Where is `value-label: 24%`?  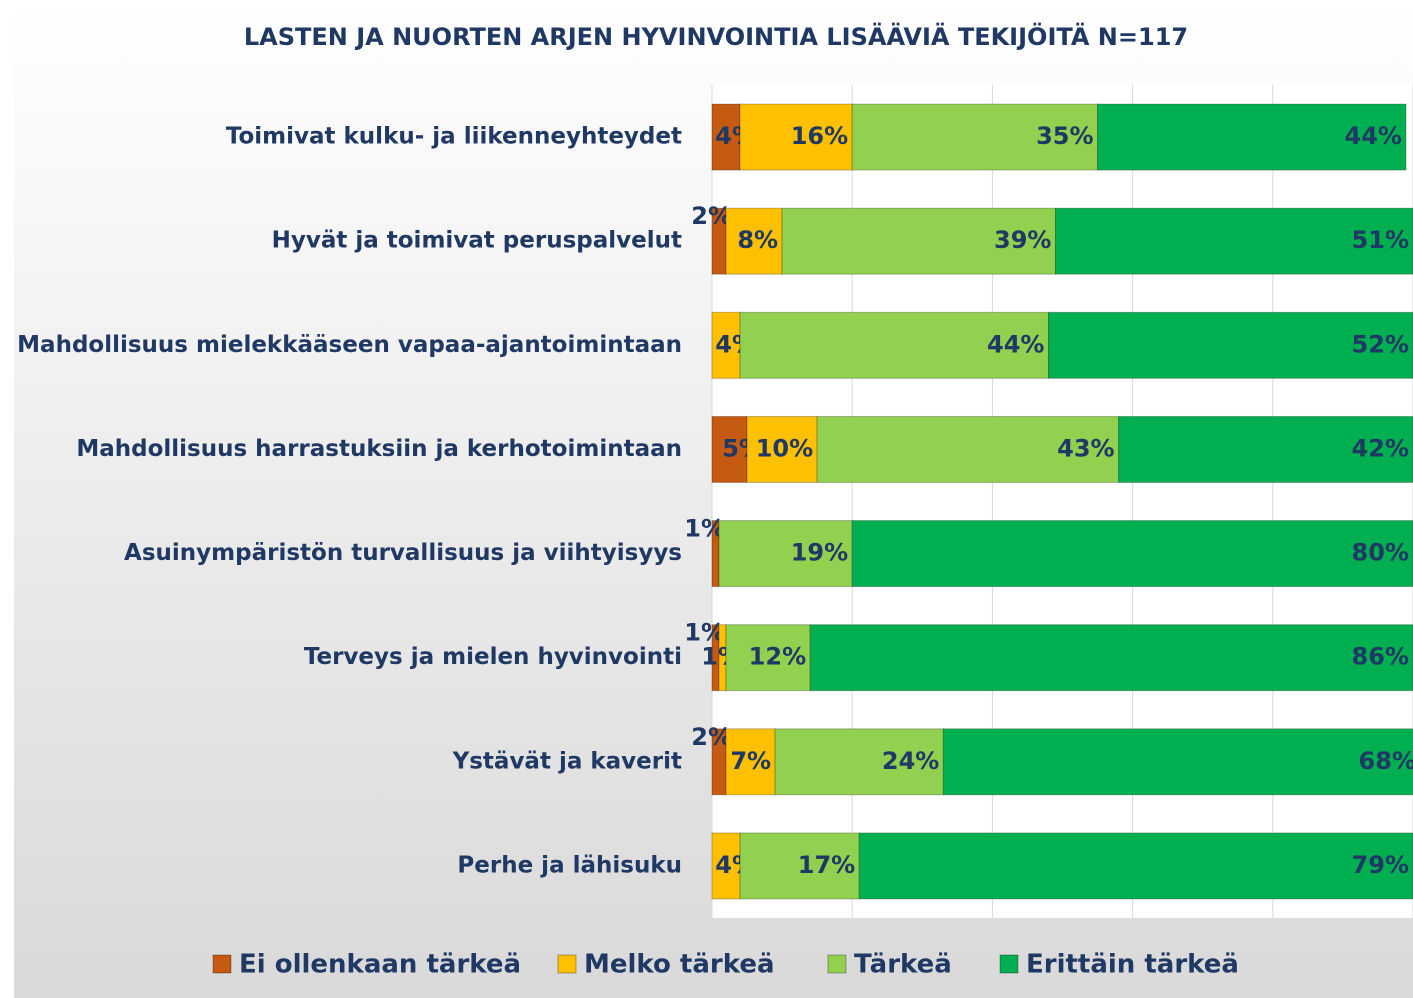 value-label: 24% is located at coordinates (910, 761).